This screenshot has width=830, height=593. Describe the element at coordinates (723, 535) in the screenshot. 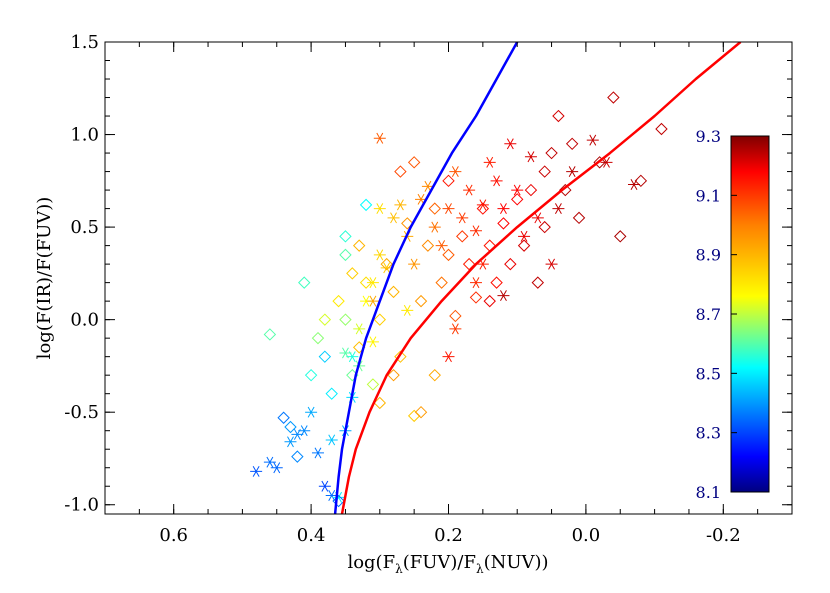

I see `x-tick-label: -0.2` at that location.